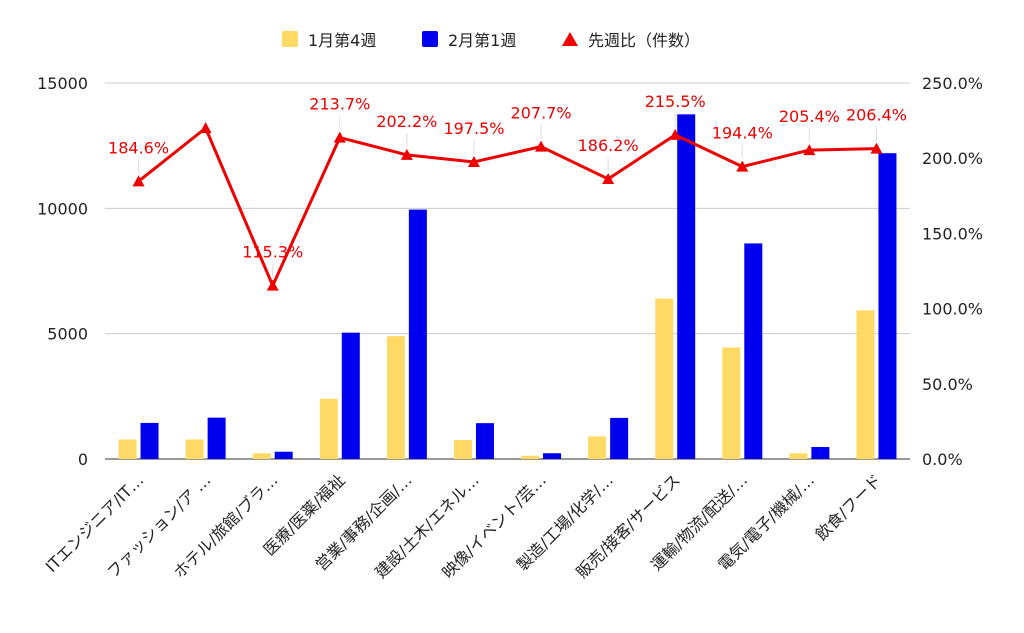  I want to click on legend-label: 先週比（件数）, so click(644, 40).